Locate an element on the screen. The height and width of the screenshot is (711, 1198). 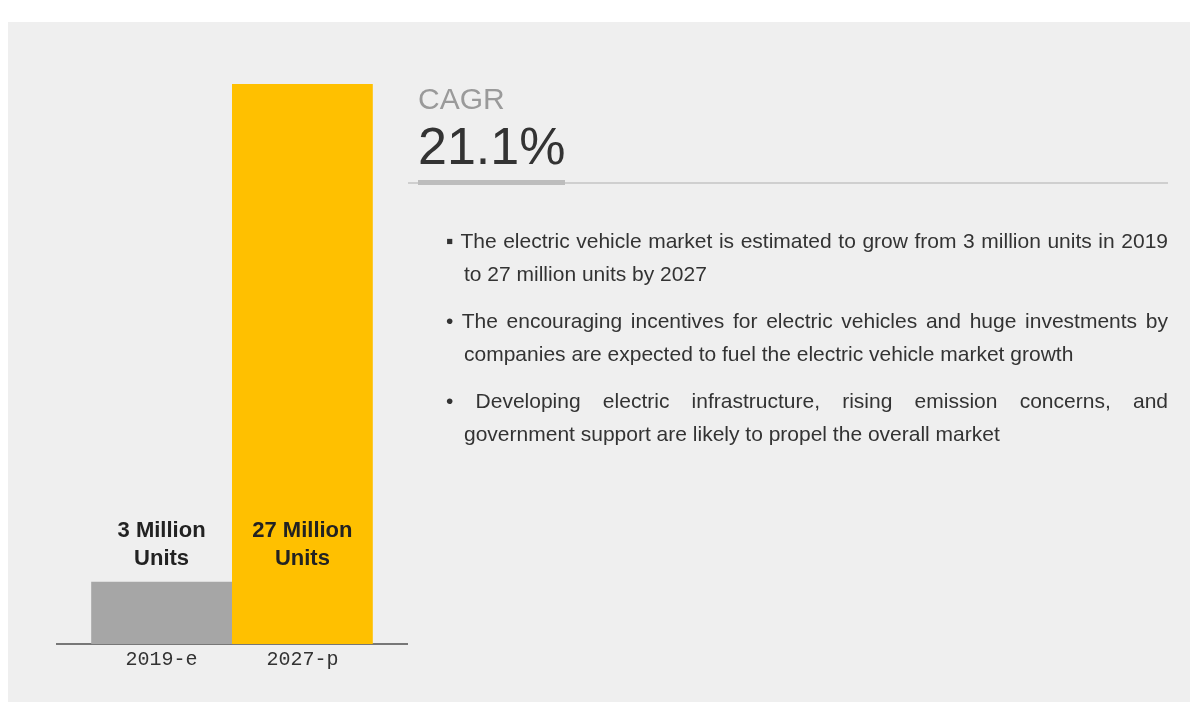
x-tick-label: 2019-e is located at coordinates (161, 659).